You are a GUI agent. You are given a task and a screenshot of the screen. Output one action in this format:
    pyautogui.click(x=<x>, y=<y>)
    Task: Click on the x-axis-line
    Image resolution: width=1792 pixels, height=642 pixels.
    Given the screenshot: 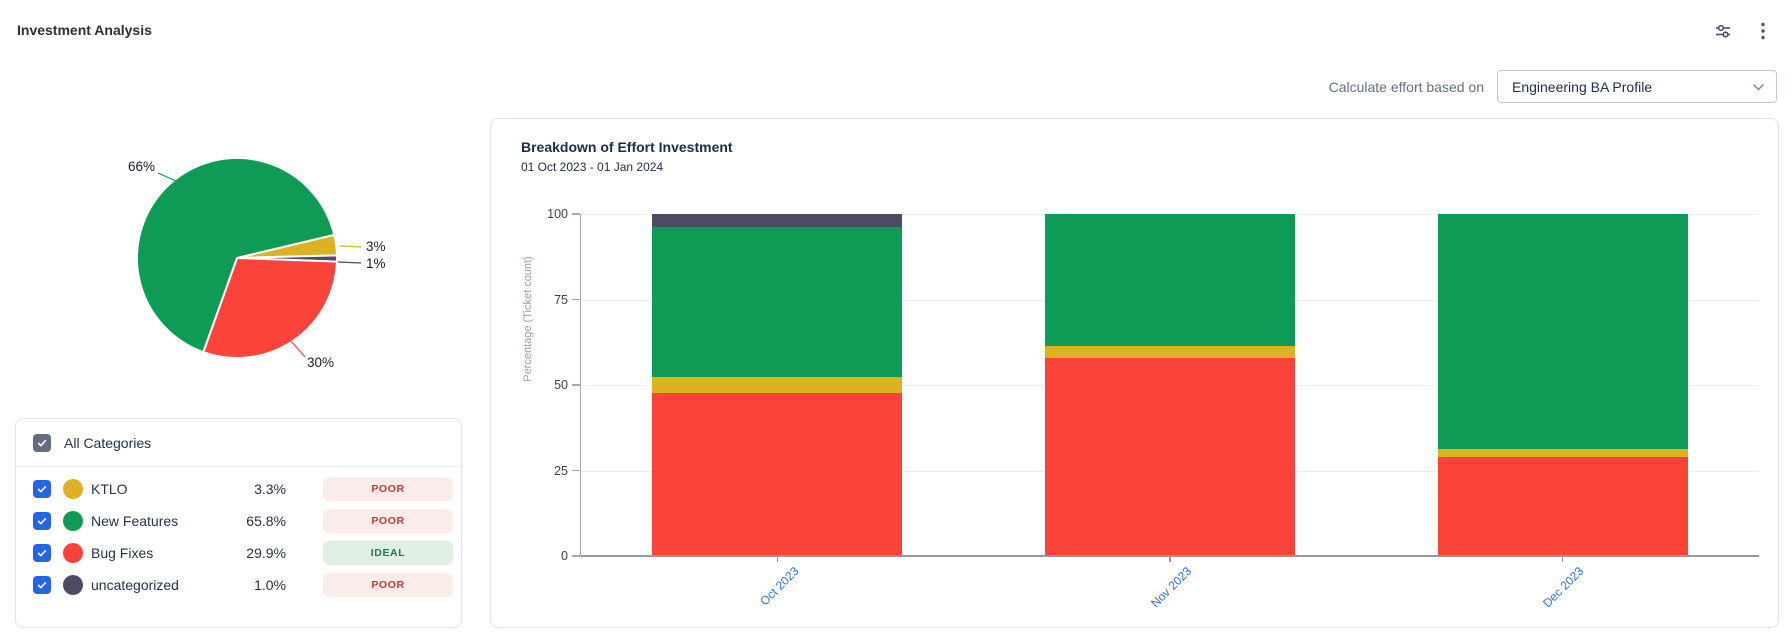 What is the action you would take?
    pyautogui.click(x=1170, y=555)
    